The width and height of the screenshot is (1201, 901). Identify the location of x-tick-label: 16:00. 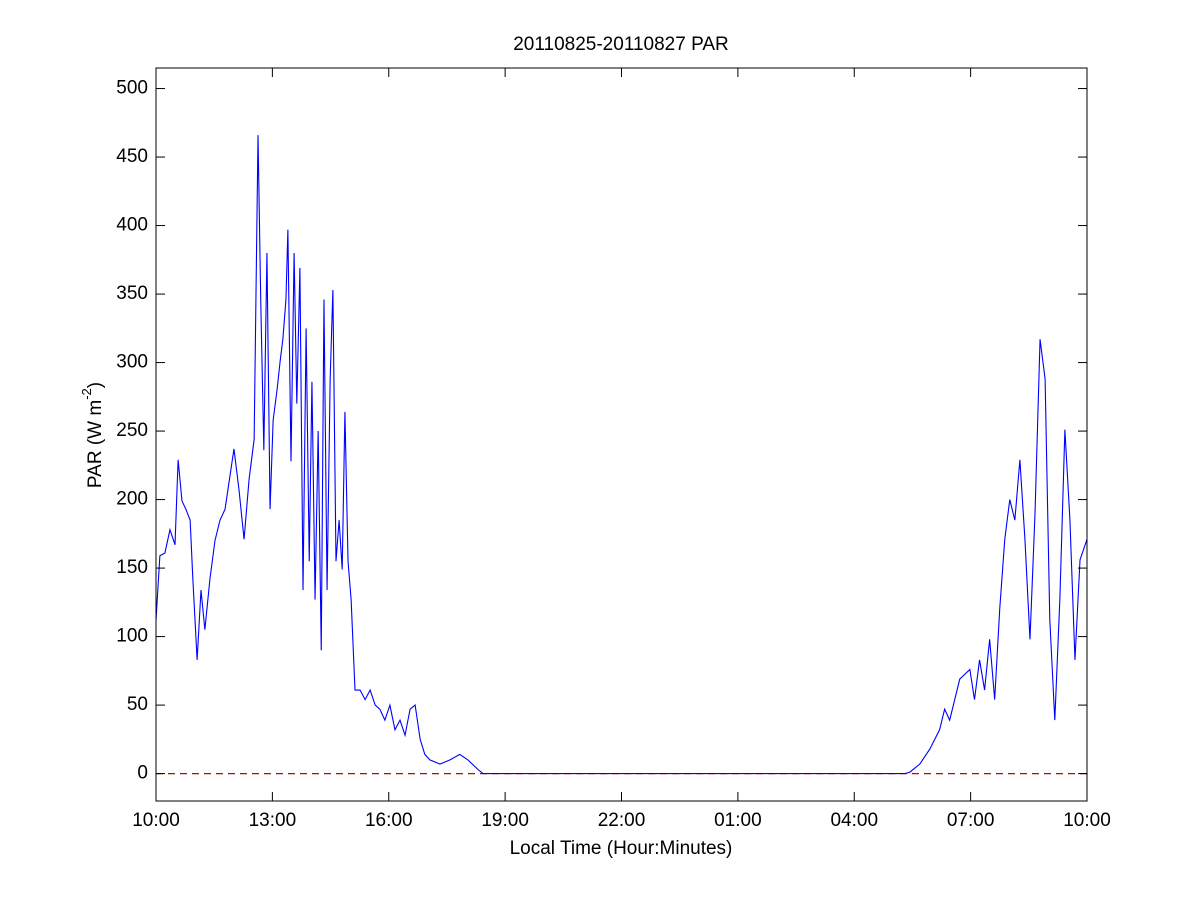
(389, 820).